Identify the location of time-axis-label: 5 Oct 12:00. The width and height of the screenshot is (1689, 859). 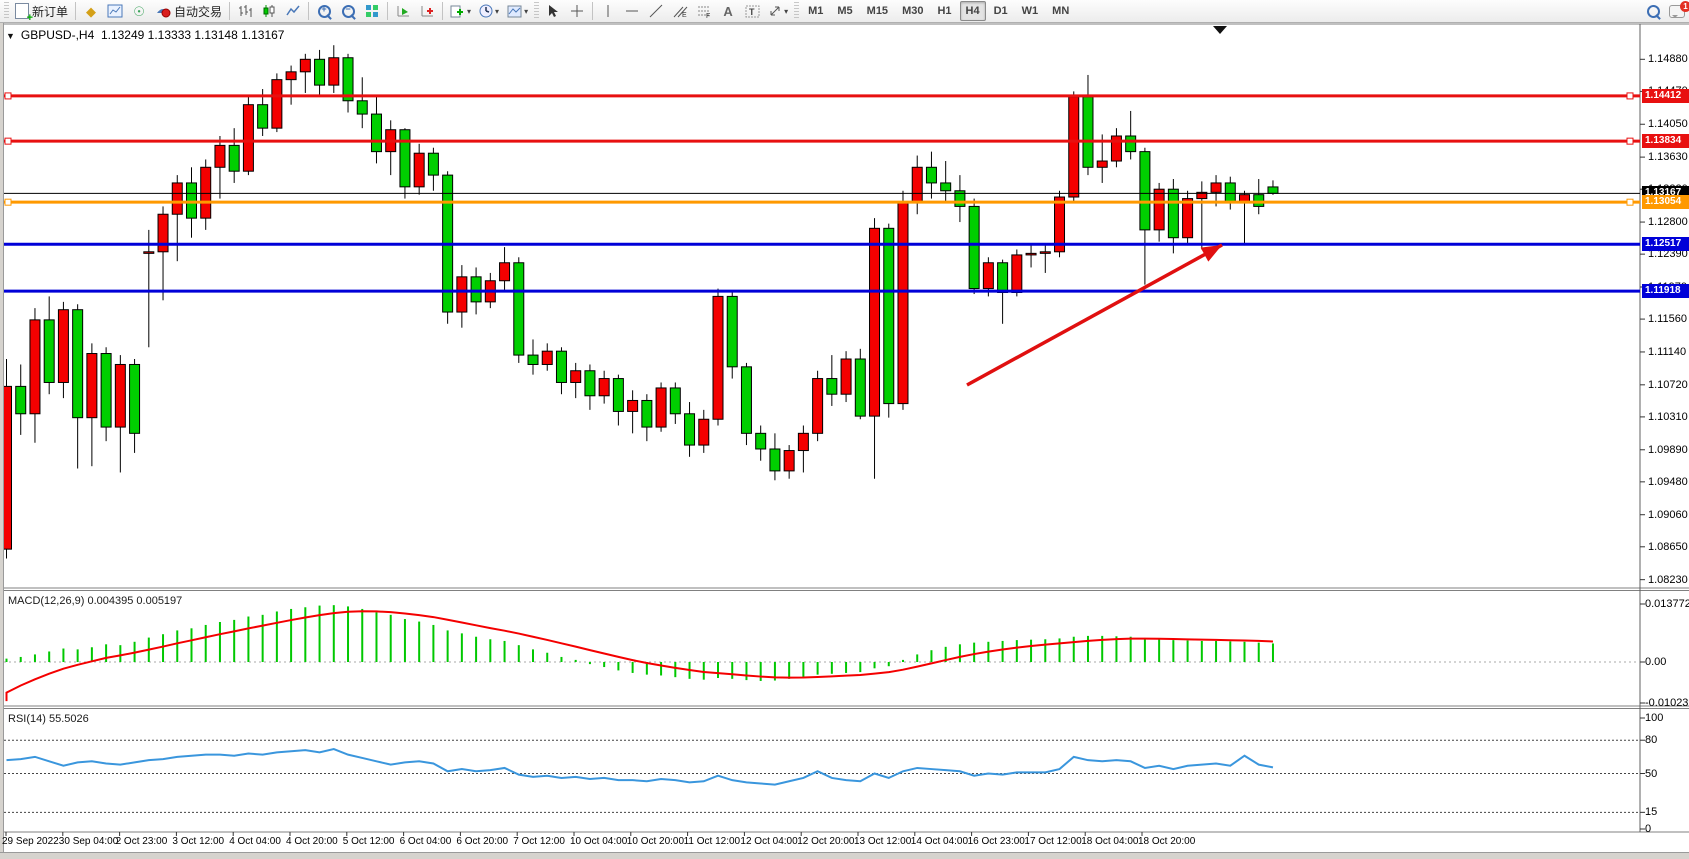
(368, 841).